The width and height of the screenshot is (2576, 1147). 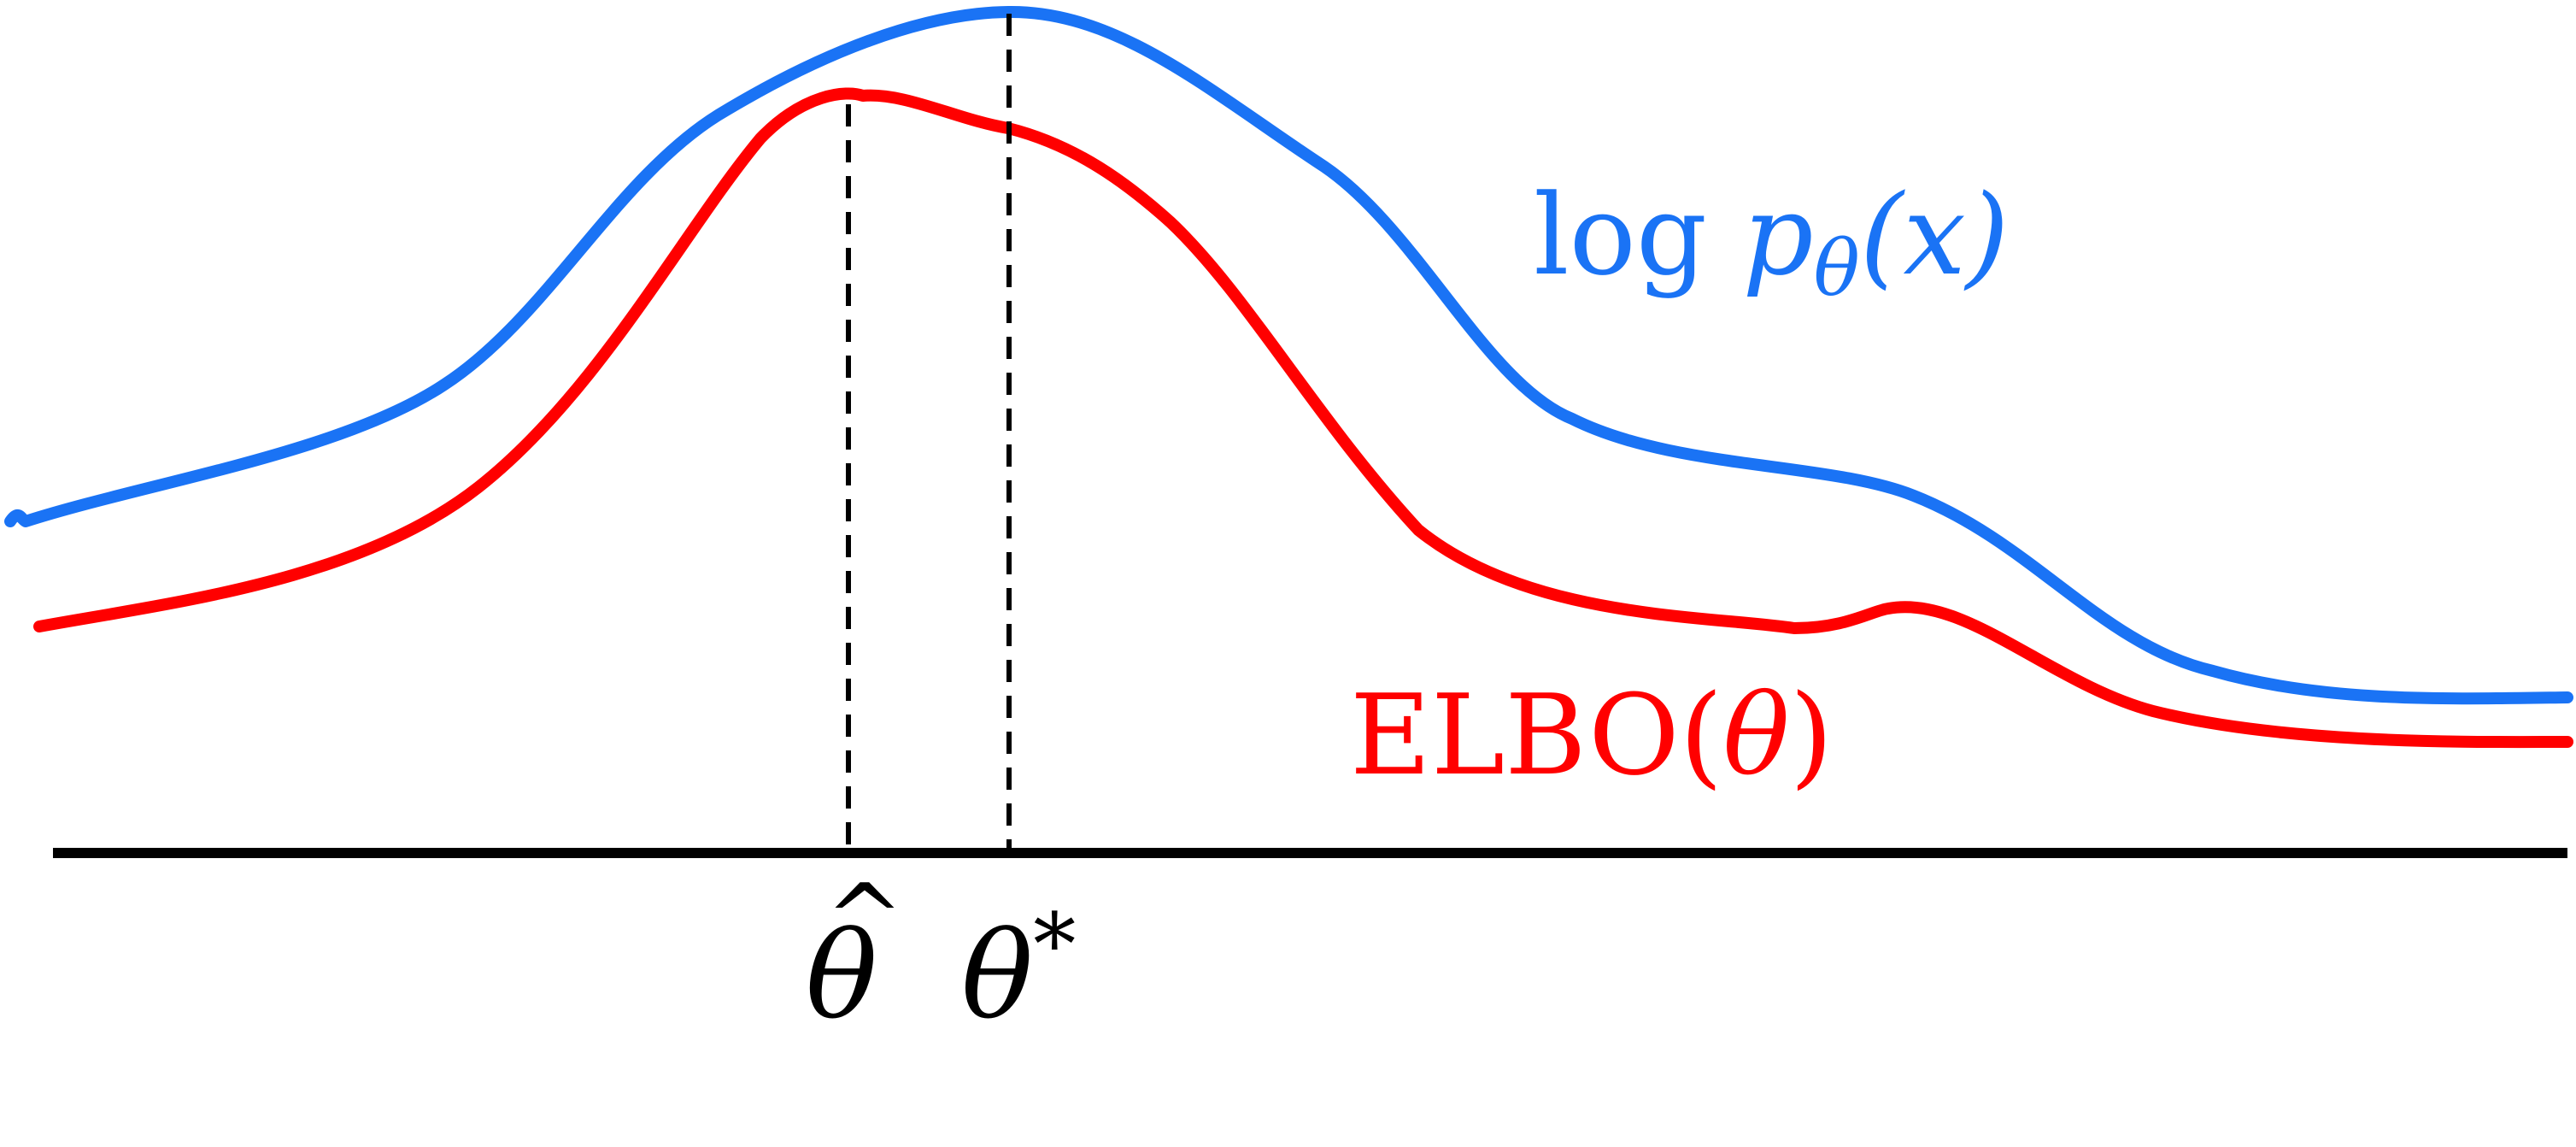 What do you see at coordinates (1638, 235) in the screenshot?
I see `log-likelihood-label-prefix: log` at bounding box center [1638, 235].